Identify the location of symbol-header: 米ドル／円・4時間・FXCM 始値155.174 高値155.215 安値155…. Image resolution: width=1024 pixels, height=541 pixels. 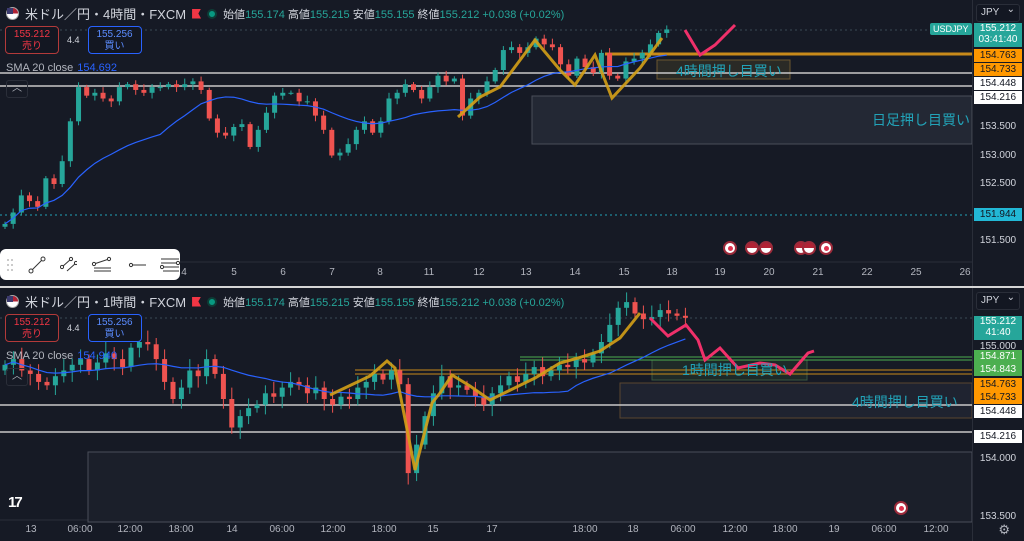
(285, 13).